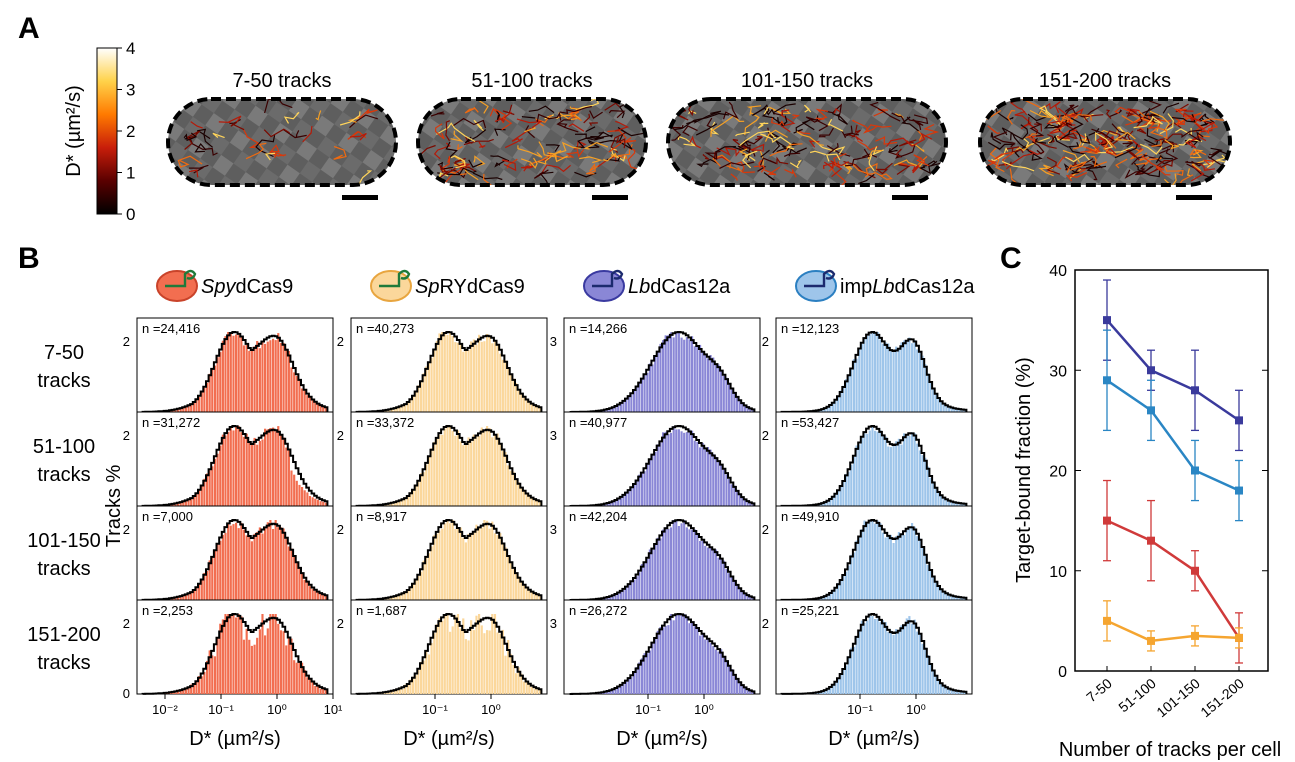 This screenshot has width=1295, height=762. What do you see at coordinates (130, 131) in the screenshot?
I see `colorbar-tick-label: 2` at bounding box center [130, 131].